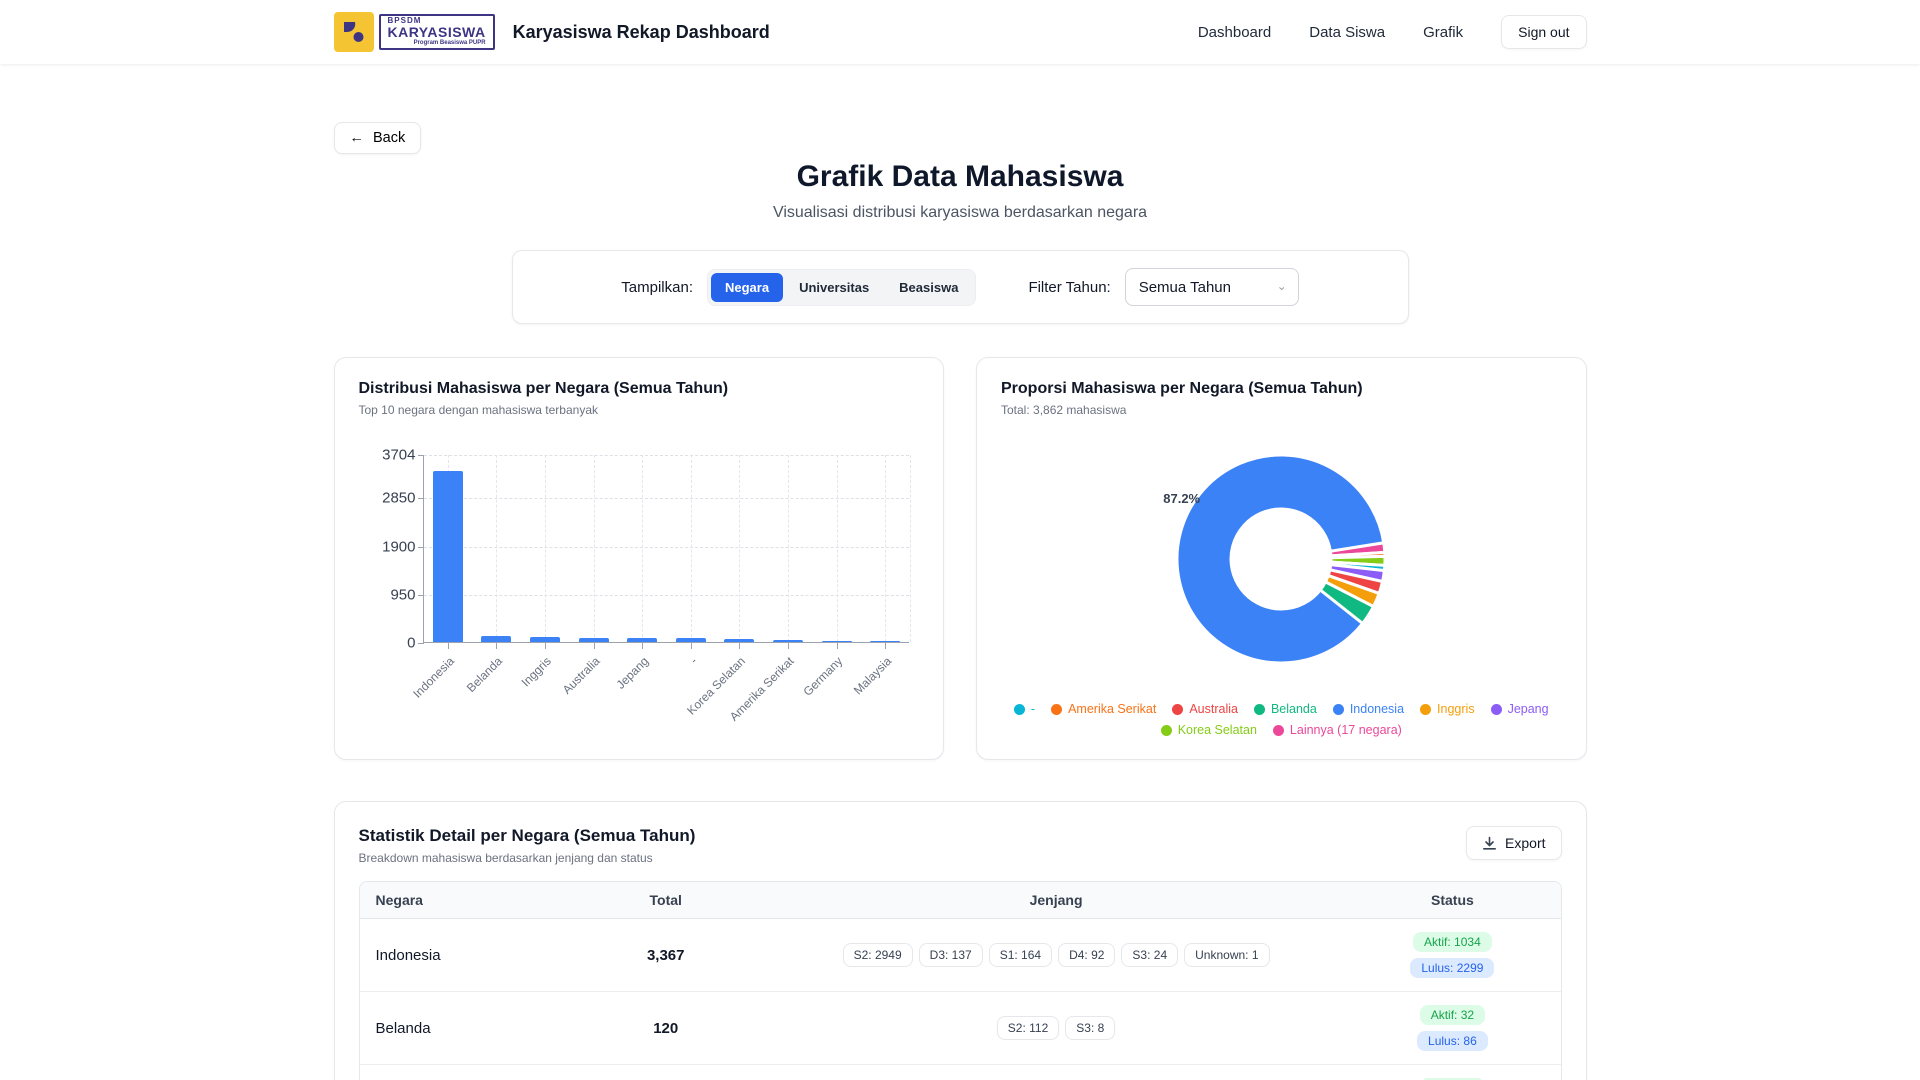  I want to click on legend-item: Amerika Serikat, so click(1103, 709).